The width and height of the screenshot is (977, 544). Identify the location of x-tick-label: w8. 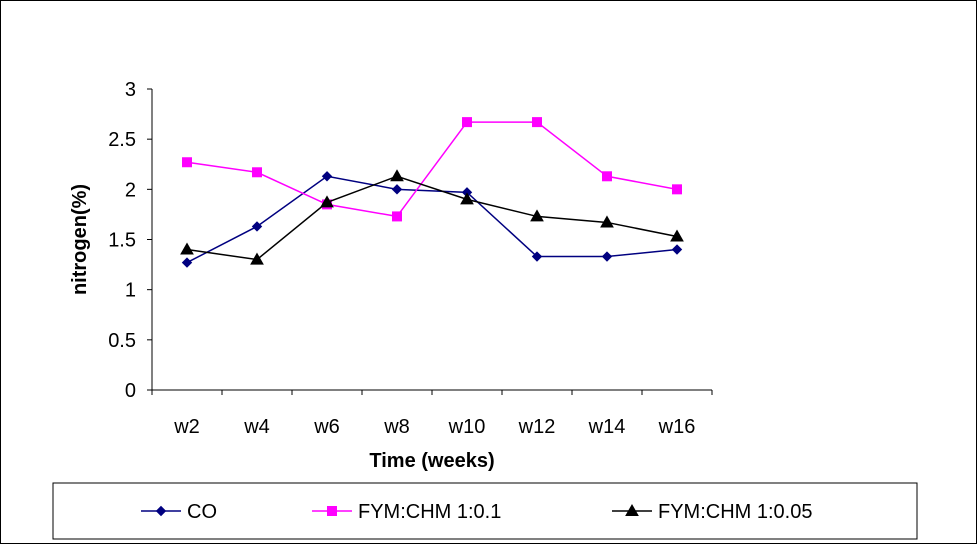
(396, 427).